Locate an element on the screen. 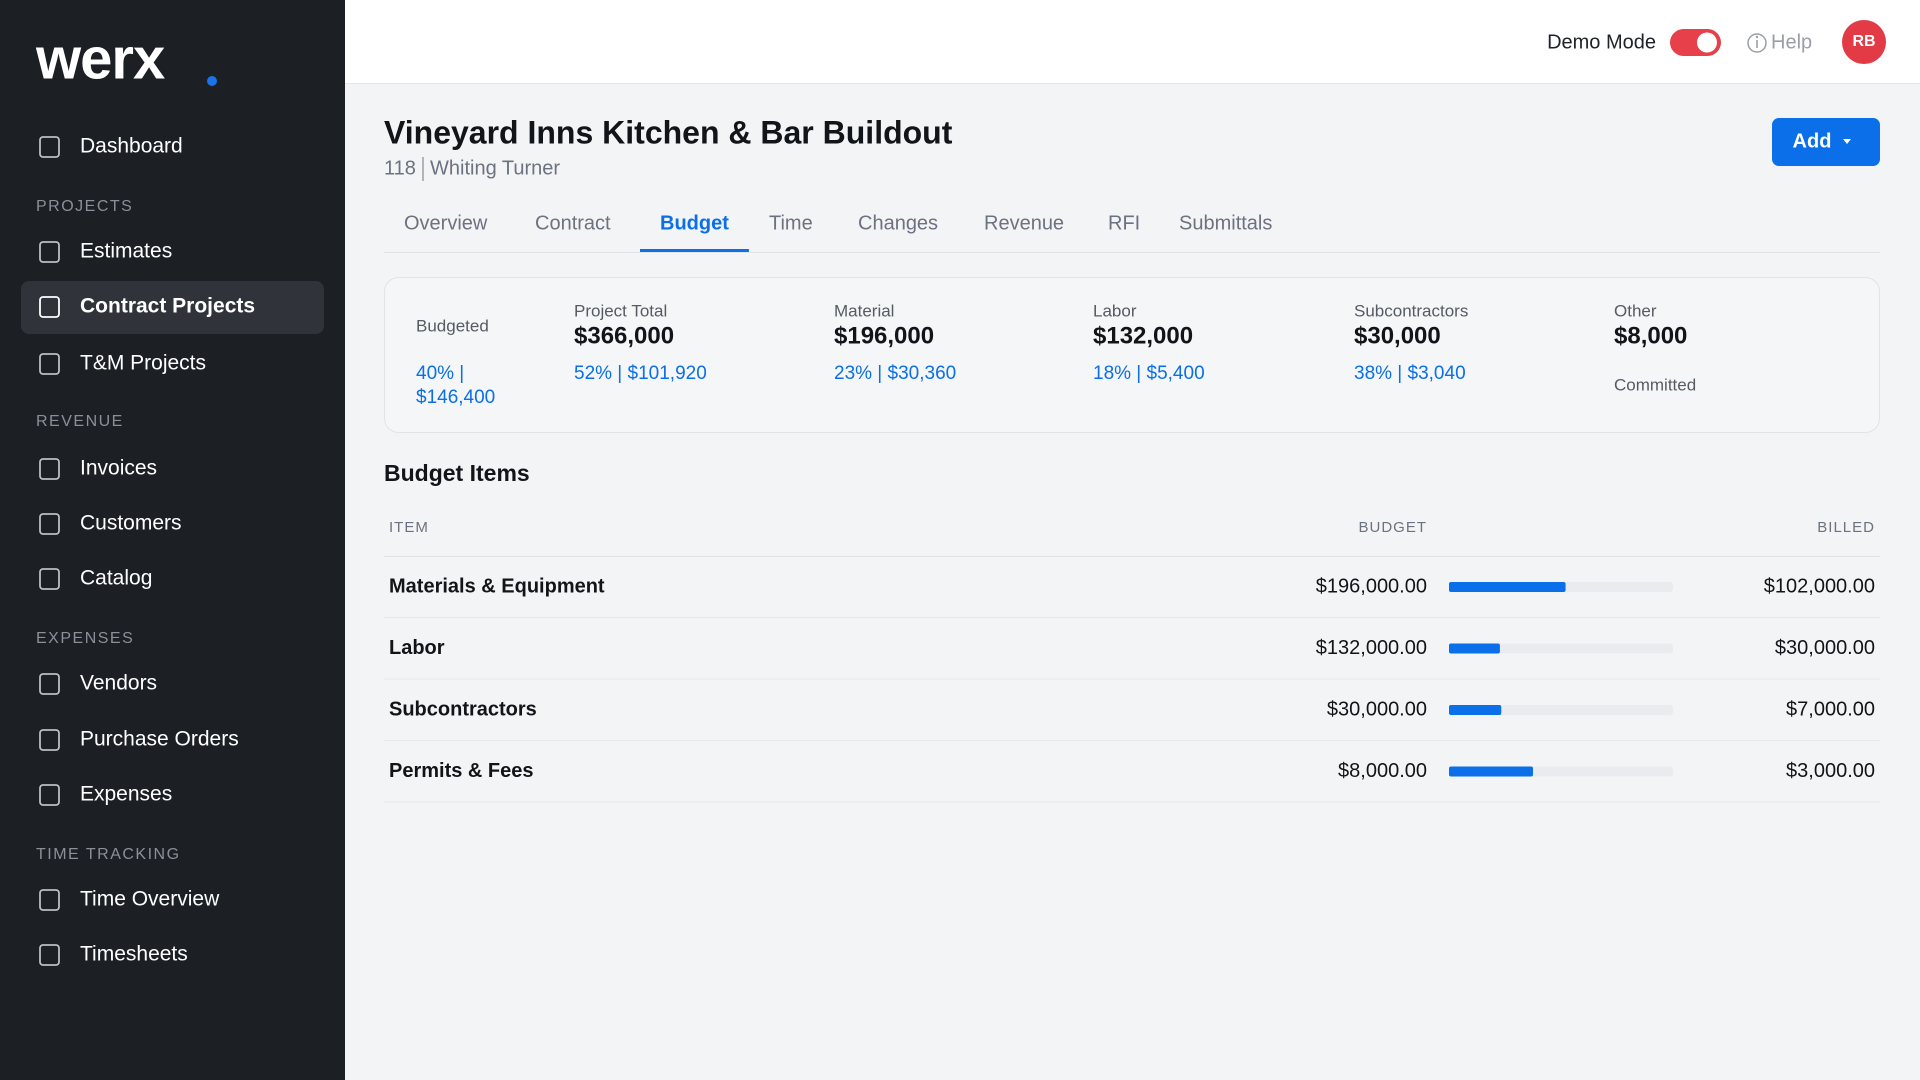  tab: Revenue is located at coordinates (1024, 223).